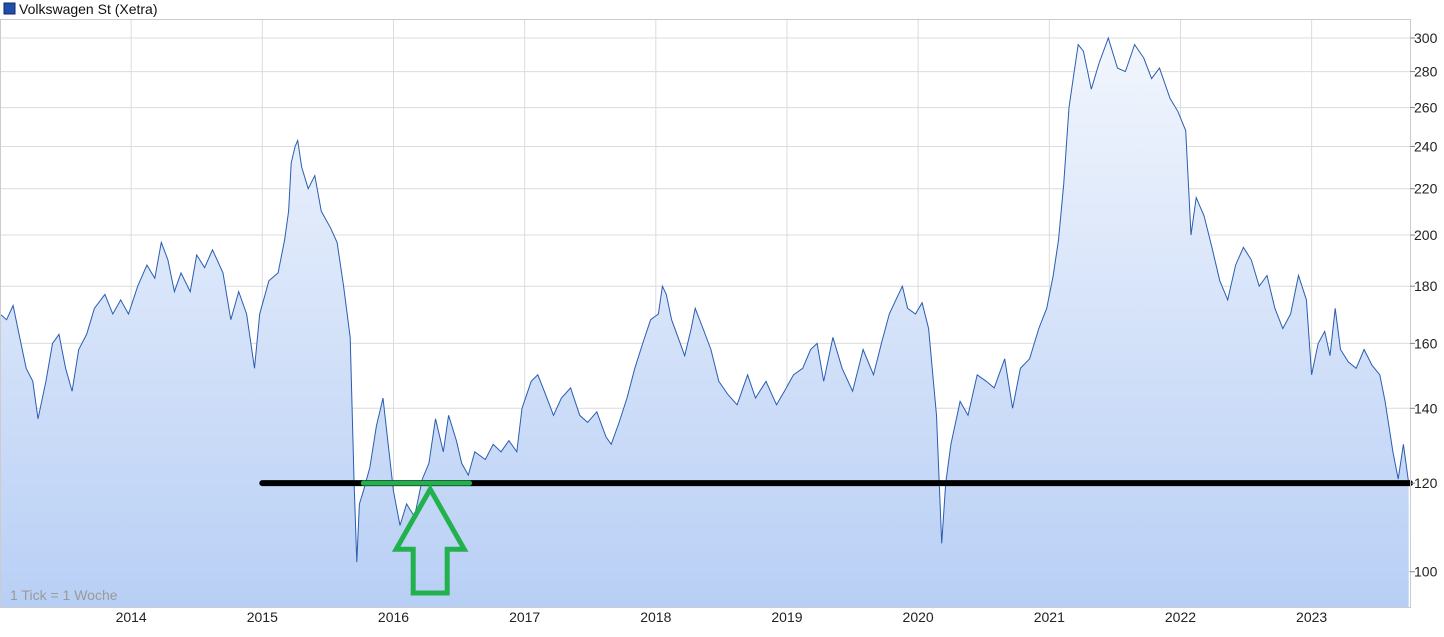 This screenshot has height=637, width=1444. I want to click on y-tick-label: 160, so click(1426, 343).